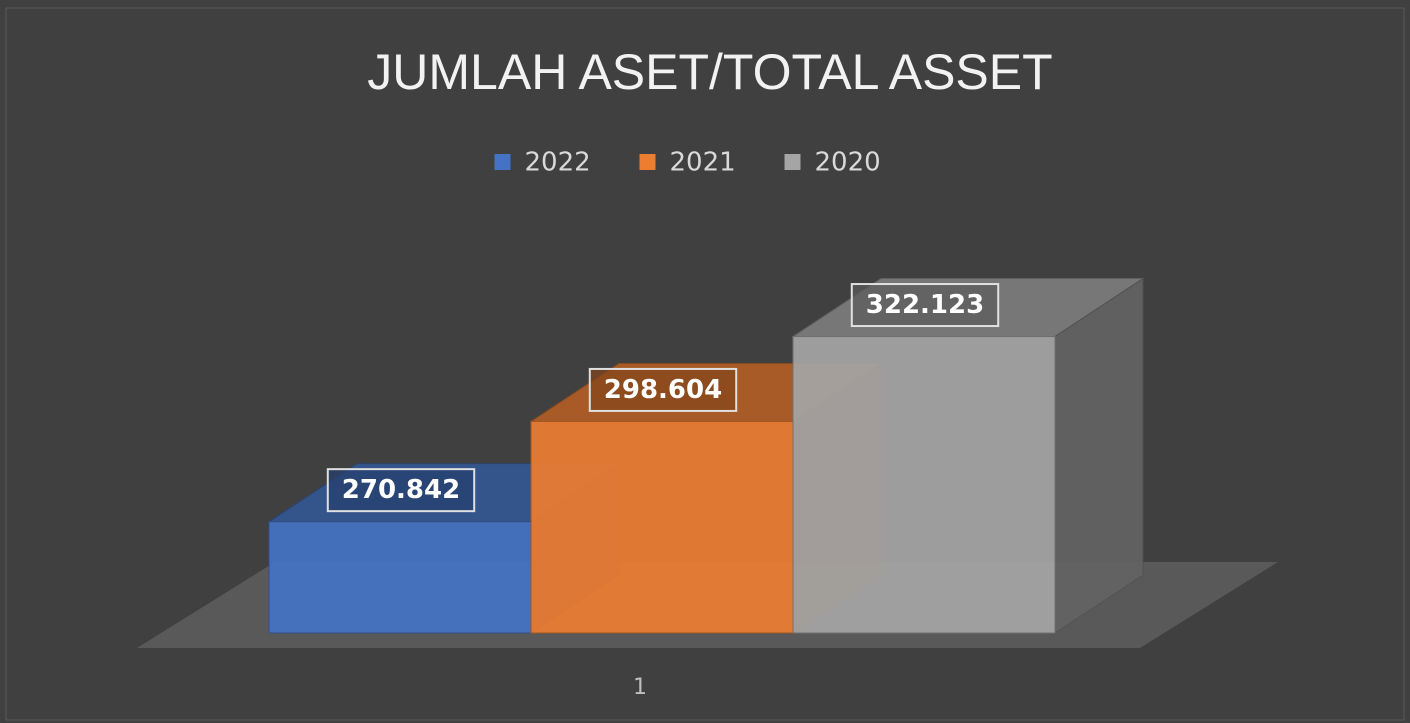  I want to click on data-label: 322.123, so click(925, 305).